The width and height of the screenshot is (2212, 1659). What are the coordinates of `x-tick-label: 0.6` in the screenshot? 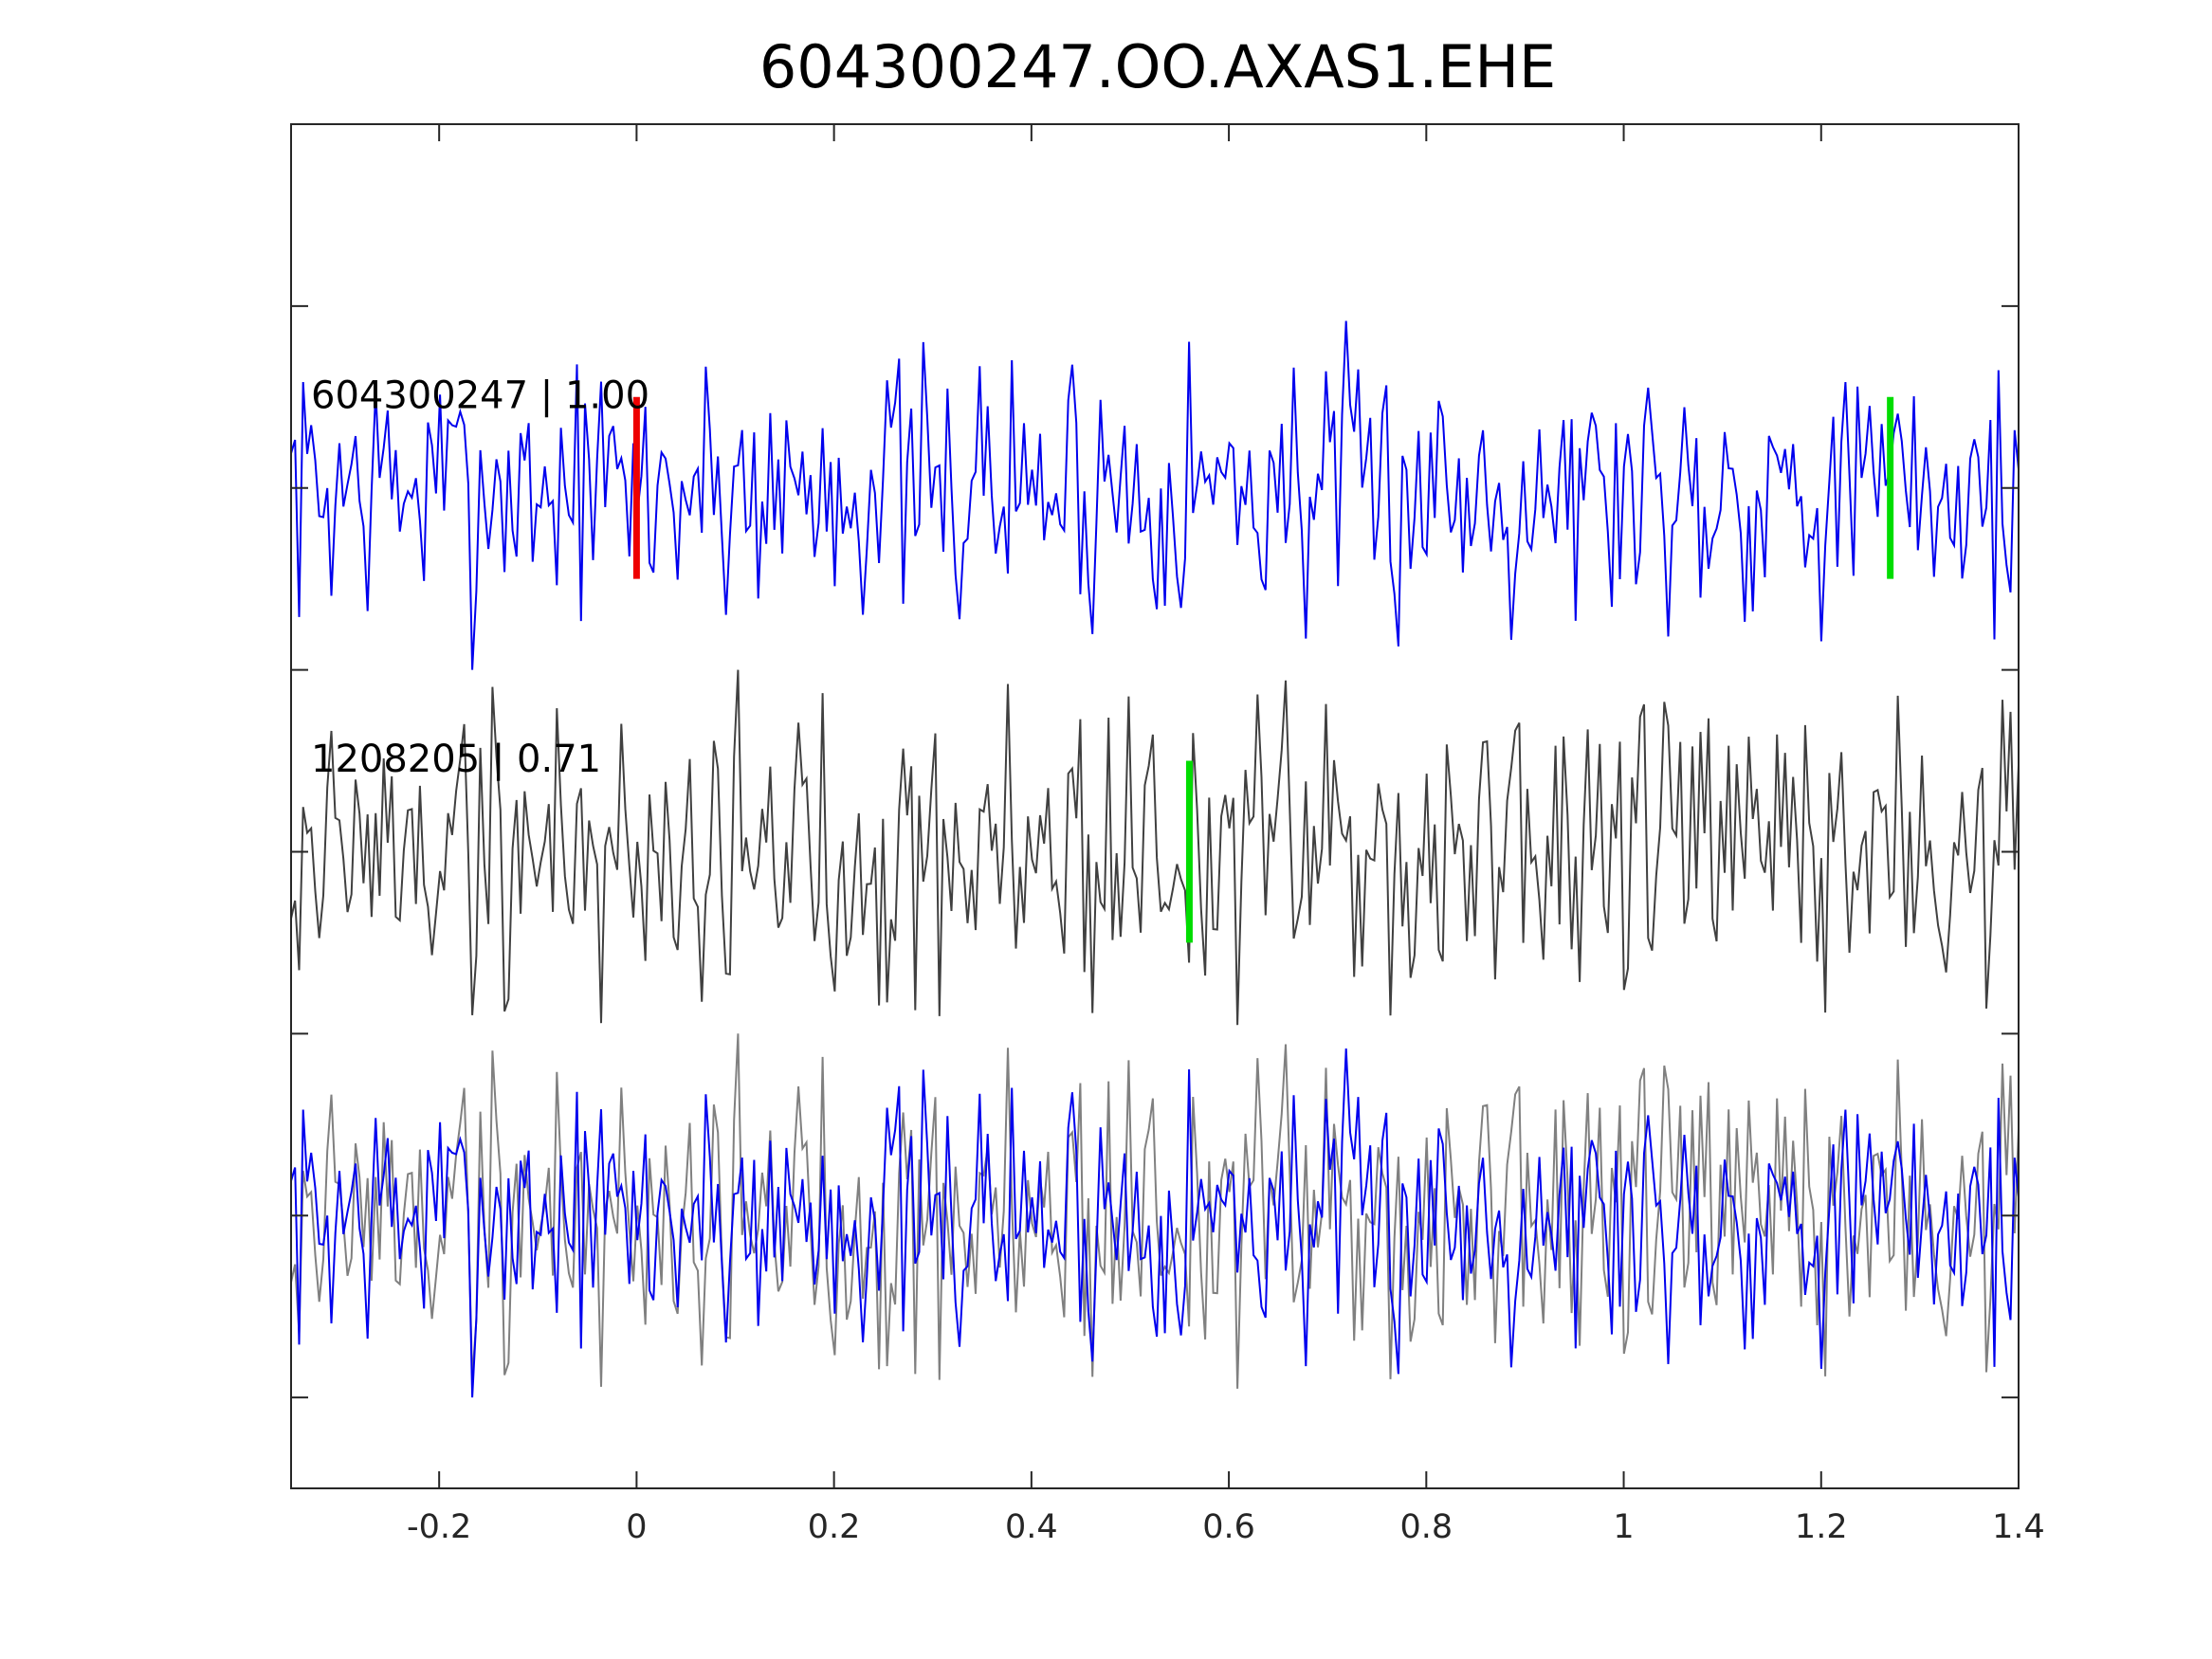 It's located at (1228, 1527).